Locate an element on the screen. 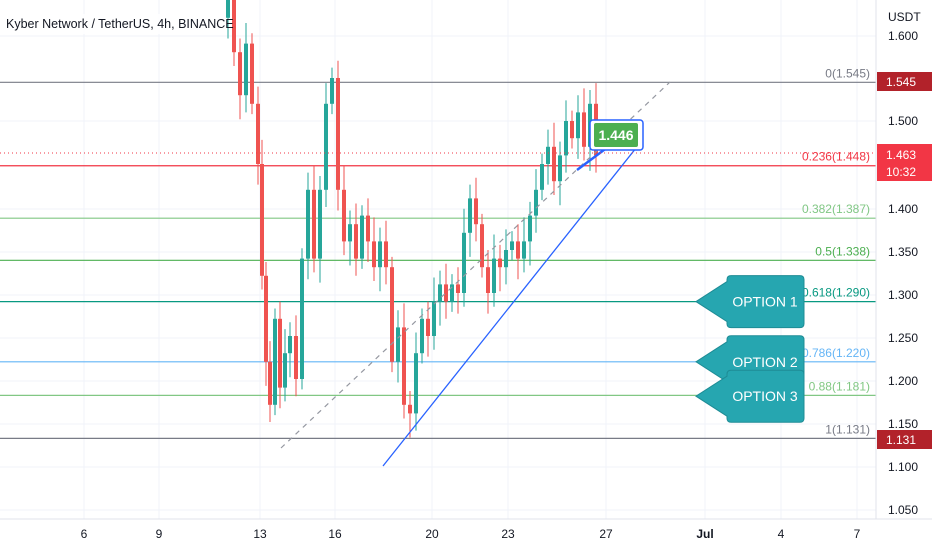 The width and height of the screenshot is (932, 550). fib-level-label: 1(1.131) is located at coordinates (847, 429).